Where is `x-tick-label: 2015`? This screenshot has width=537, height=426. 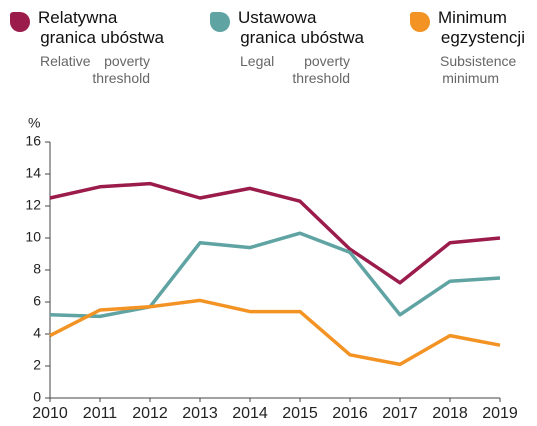
x-tick-label: 2015 is located at coordinates (300, 413).